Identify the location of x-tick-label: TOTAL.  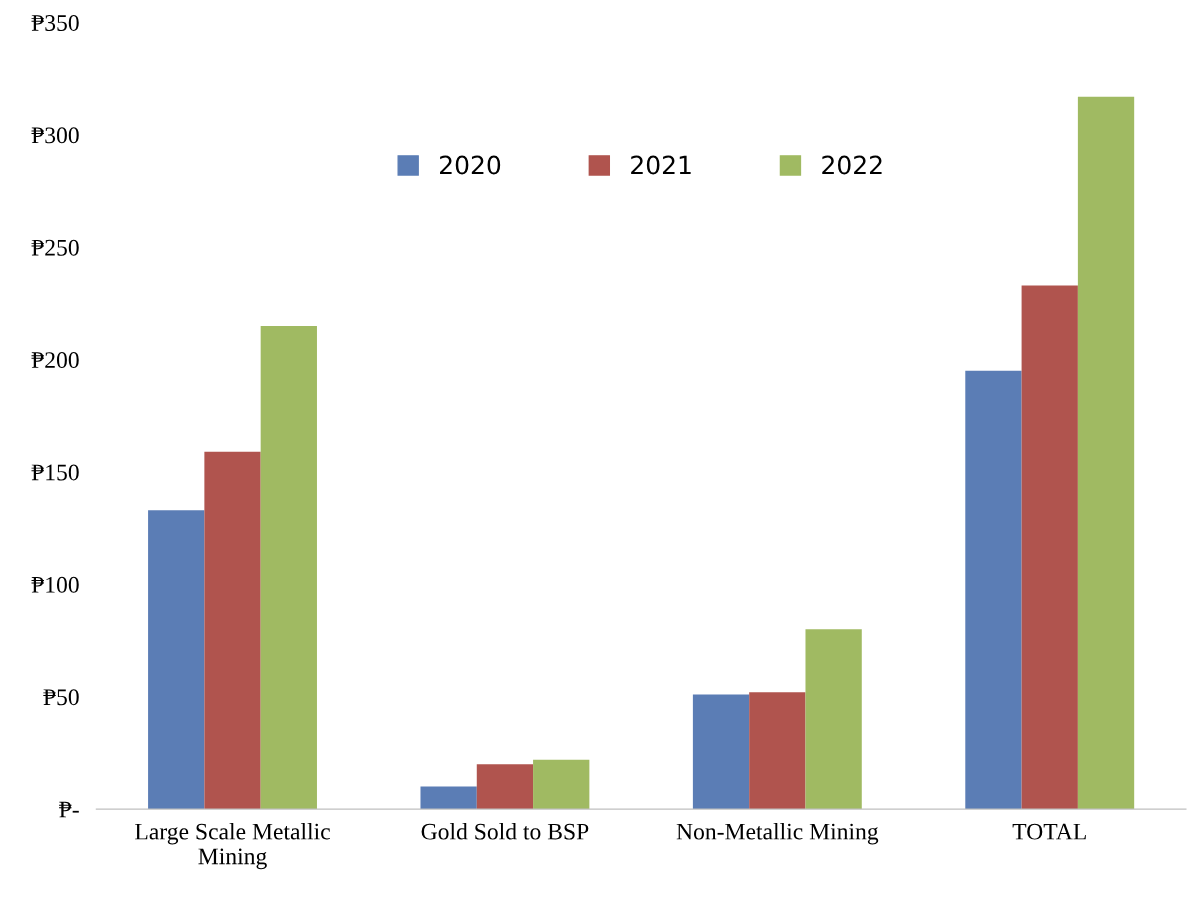
(1049, 831).